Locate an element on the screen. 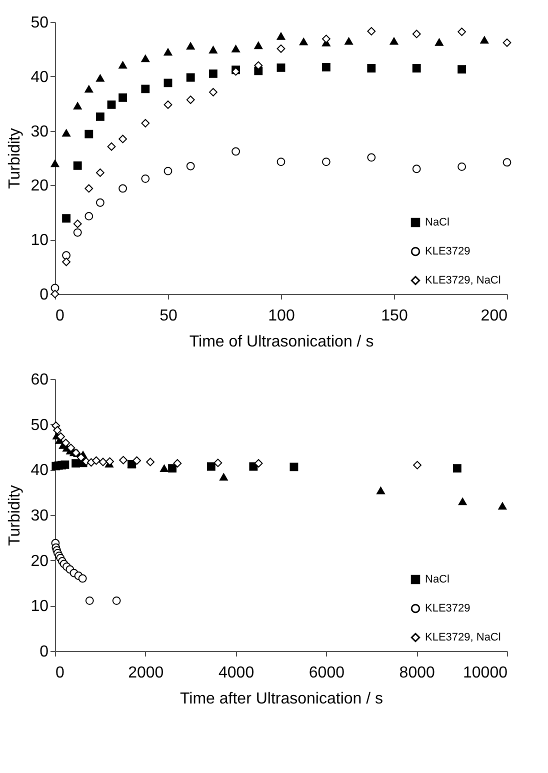 Image resolution: width=548 pixels, height=773 pixels. x-tick-label: 100 is located at coordinates (281, 316).